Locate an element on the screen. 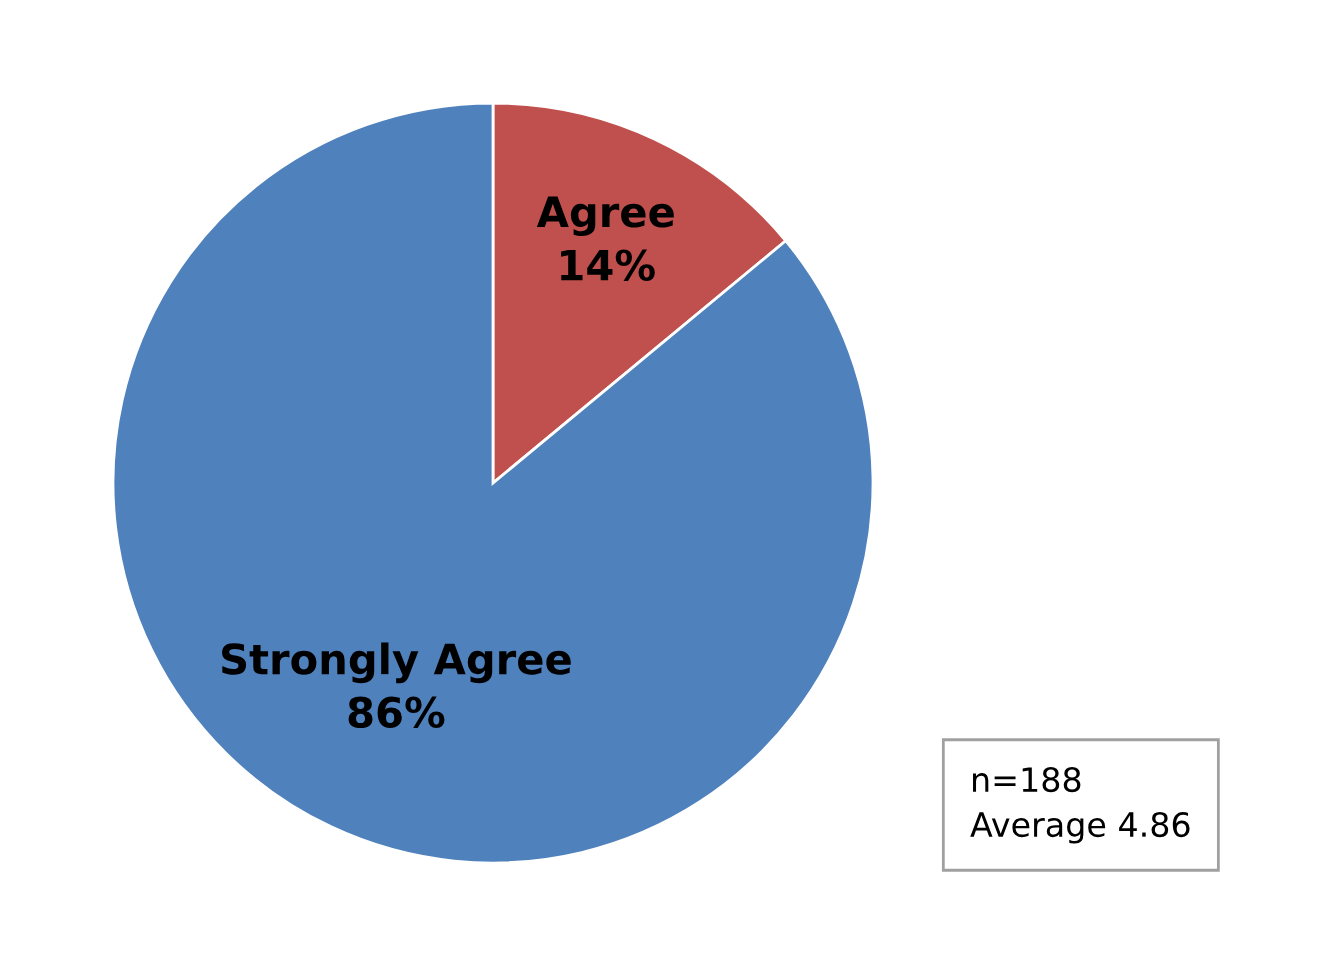 Image resolution: width=1335 pixels, height=961 pixels. slice-label: Strongly Agree is located at coordinates (396, 663).